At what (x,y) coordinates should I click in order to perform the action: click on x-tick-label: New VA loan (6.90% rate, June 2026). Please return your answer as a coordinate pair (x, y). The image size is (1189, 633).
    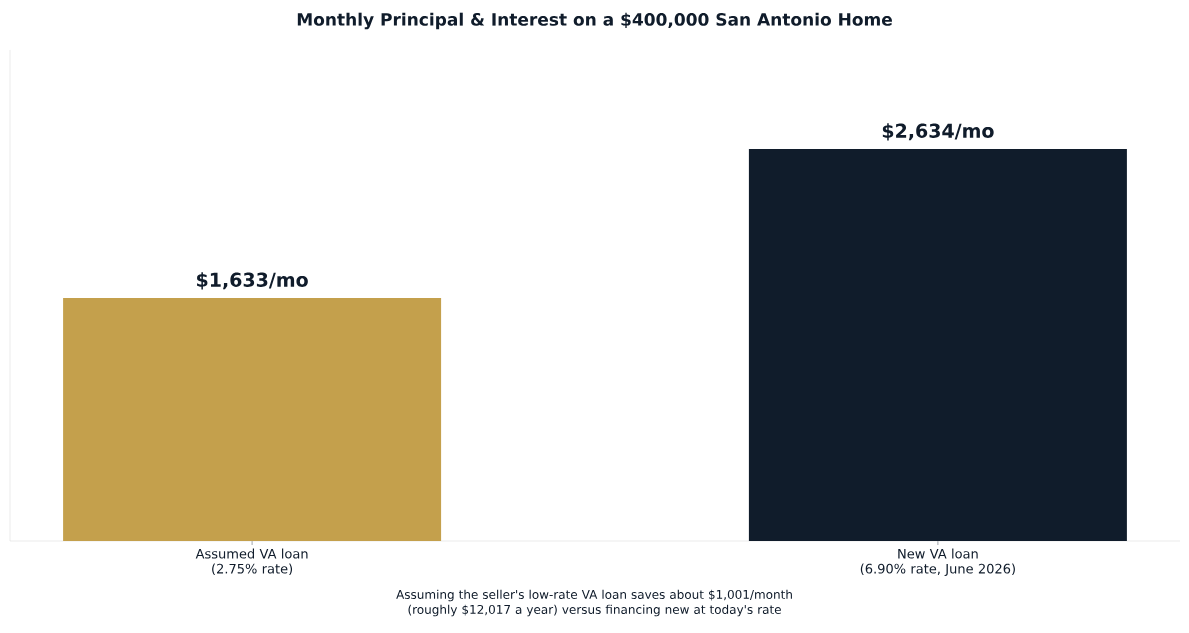
    Looking at the image, I should click on (937, 562).